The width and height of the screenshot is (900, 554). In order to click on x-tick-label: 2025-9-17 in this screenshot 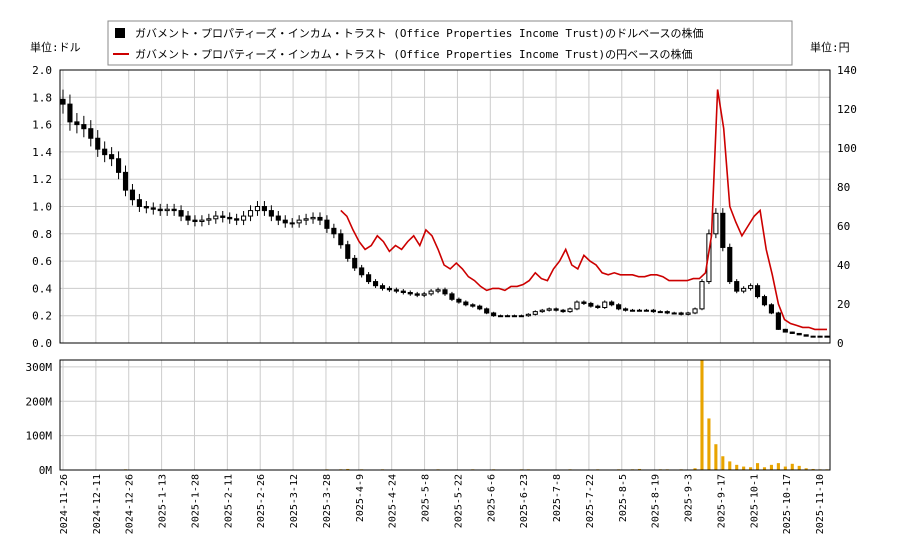, I will do `click(721, 501)`.